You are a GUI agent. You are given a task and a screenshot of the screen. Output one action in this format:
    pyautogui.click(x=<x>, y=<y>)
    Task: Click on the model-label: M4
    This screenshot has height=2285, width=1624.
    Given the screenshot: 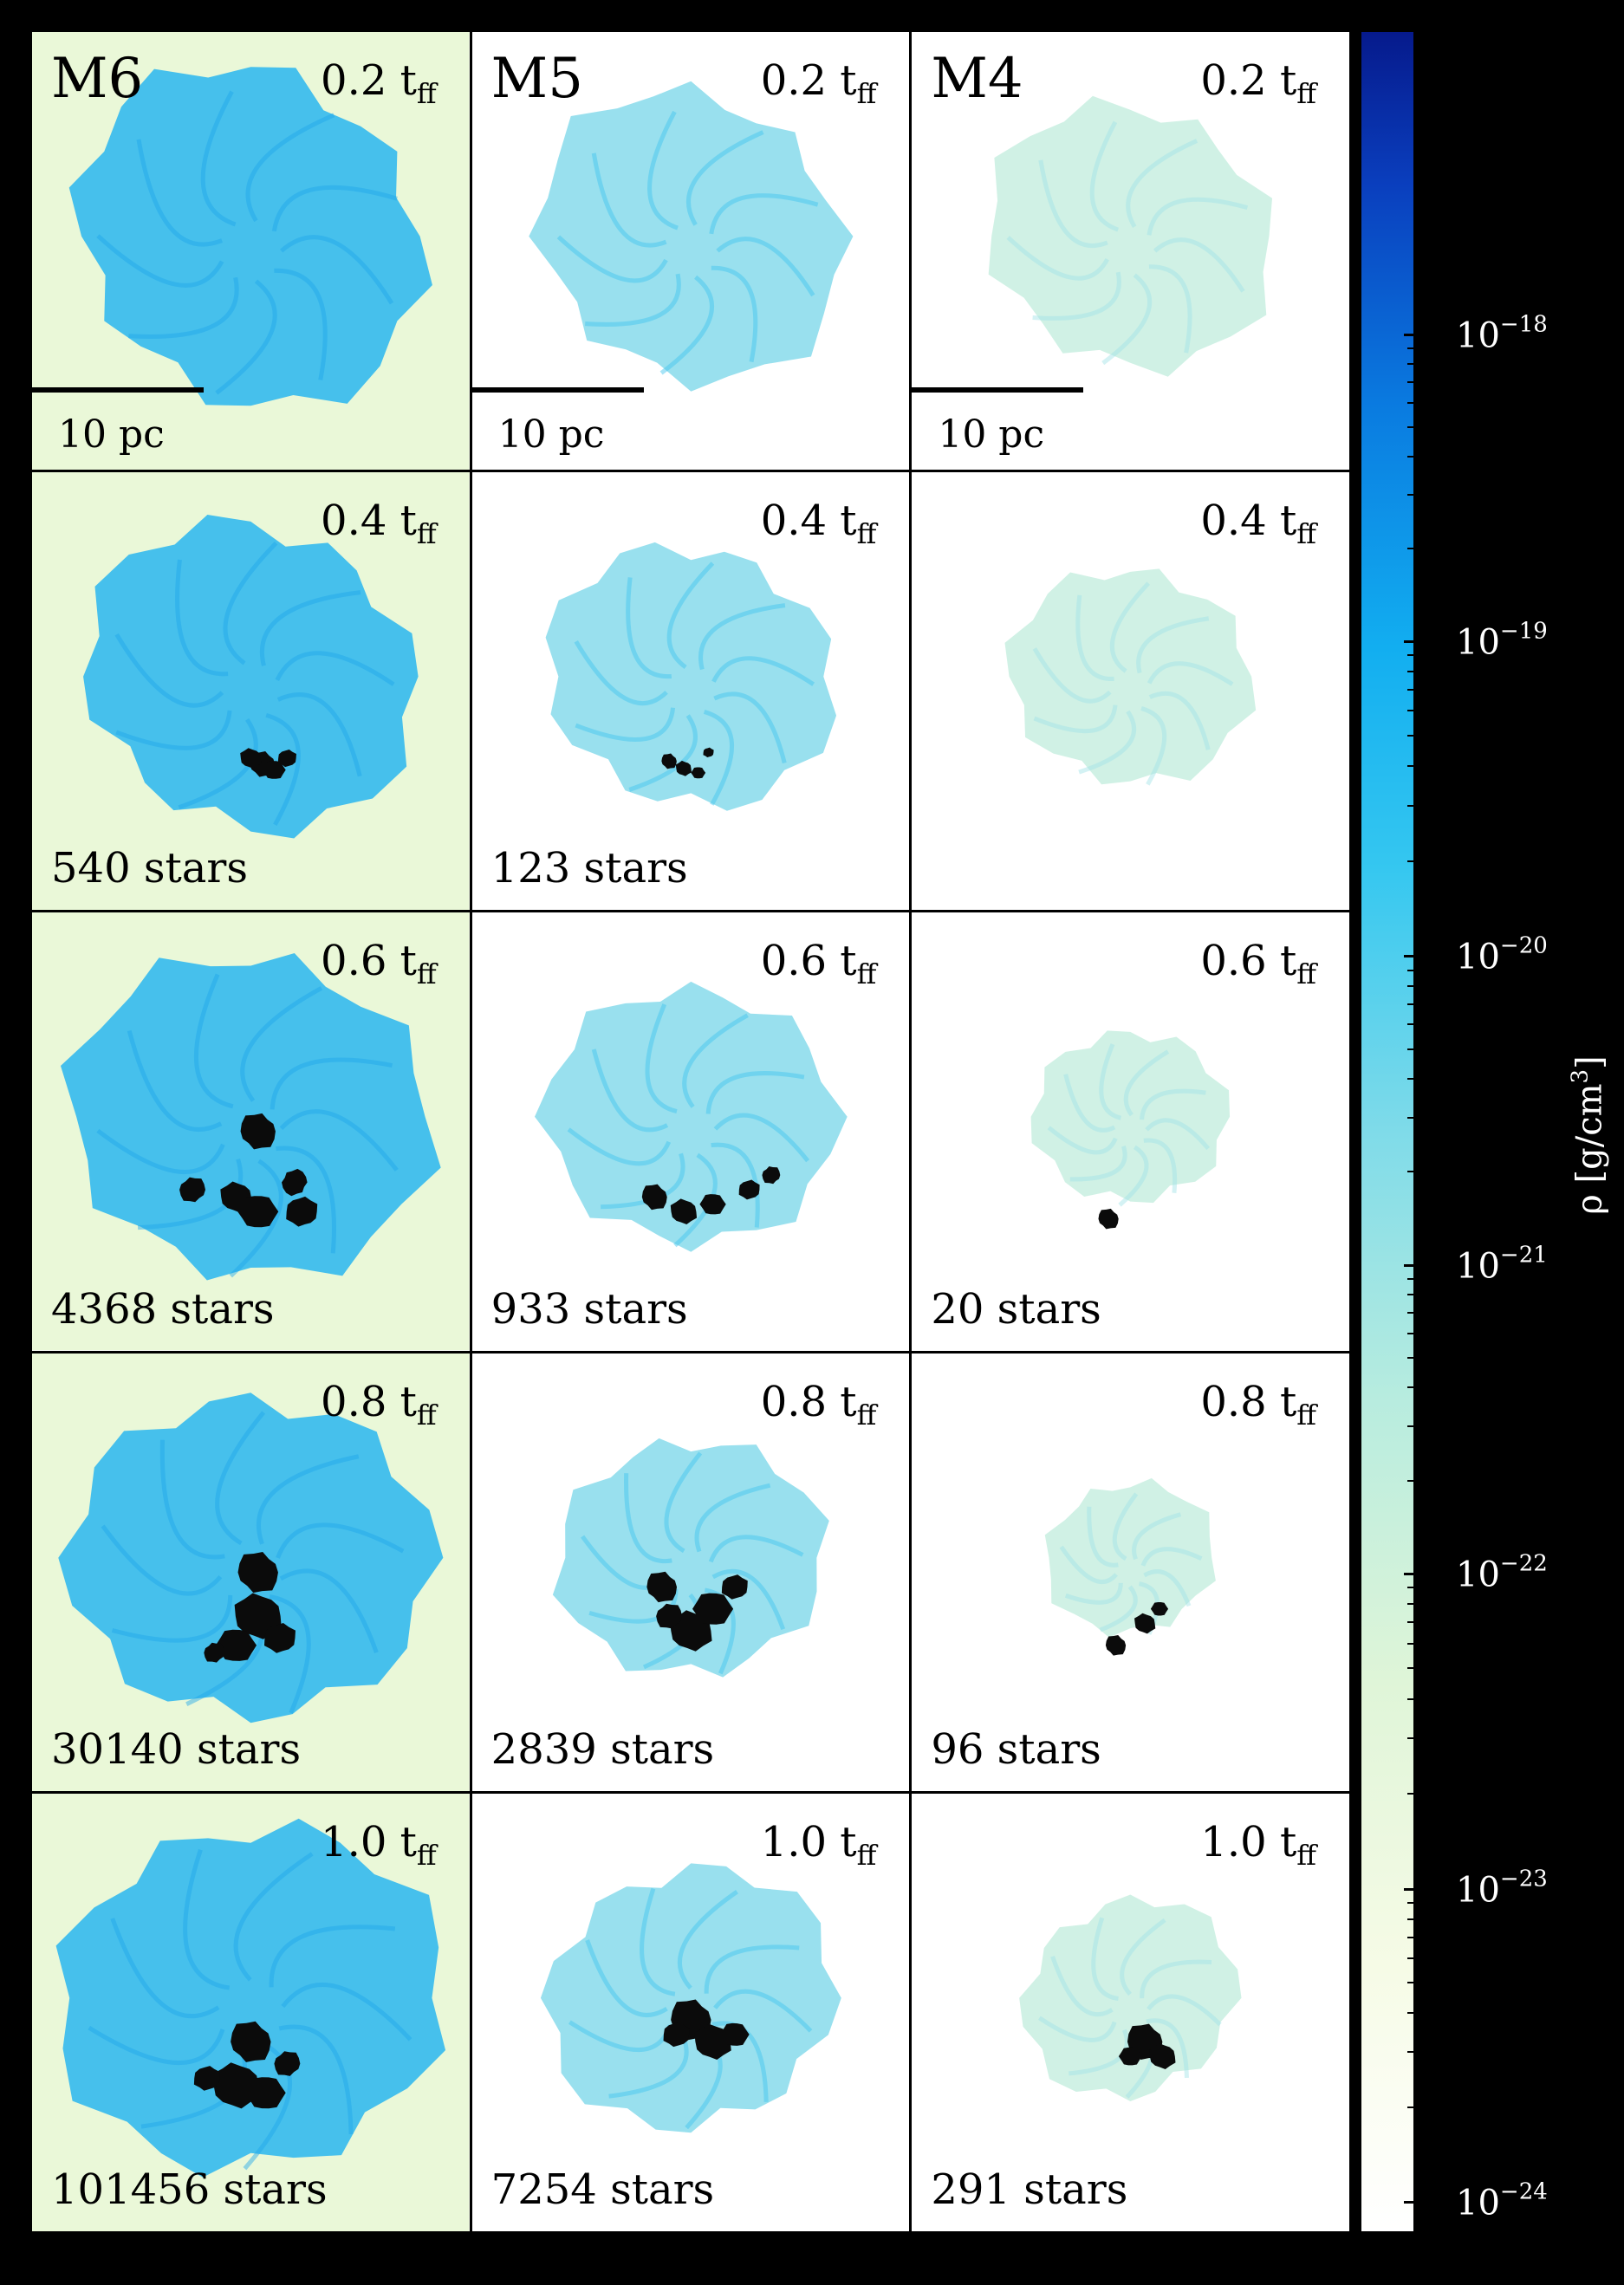 What is the action you would take?
    pyautogui.click(x=977, y=79)
    